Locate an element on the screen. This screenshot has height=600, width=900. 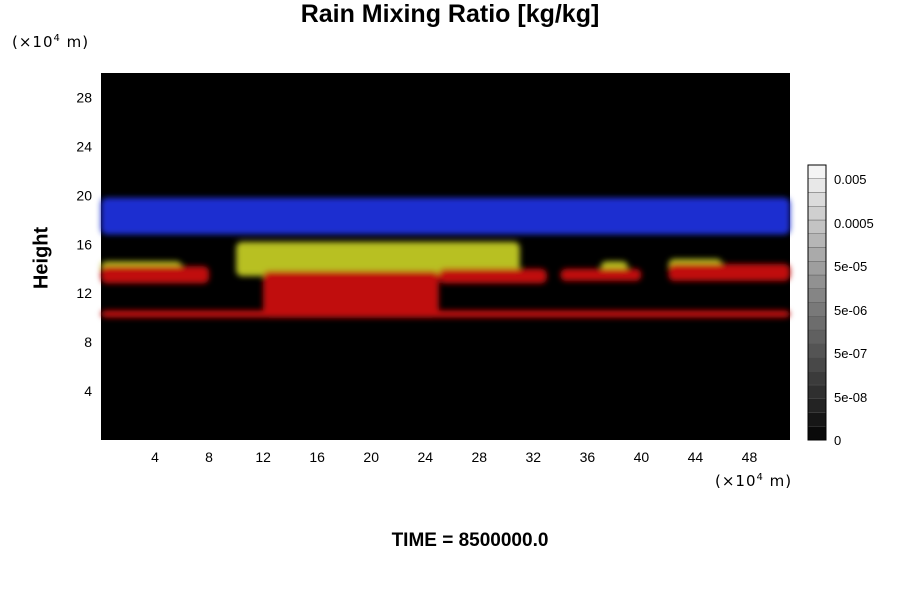
x-axis-unit: (×104 m) is located at coordinates (754, 481).